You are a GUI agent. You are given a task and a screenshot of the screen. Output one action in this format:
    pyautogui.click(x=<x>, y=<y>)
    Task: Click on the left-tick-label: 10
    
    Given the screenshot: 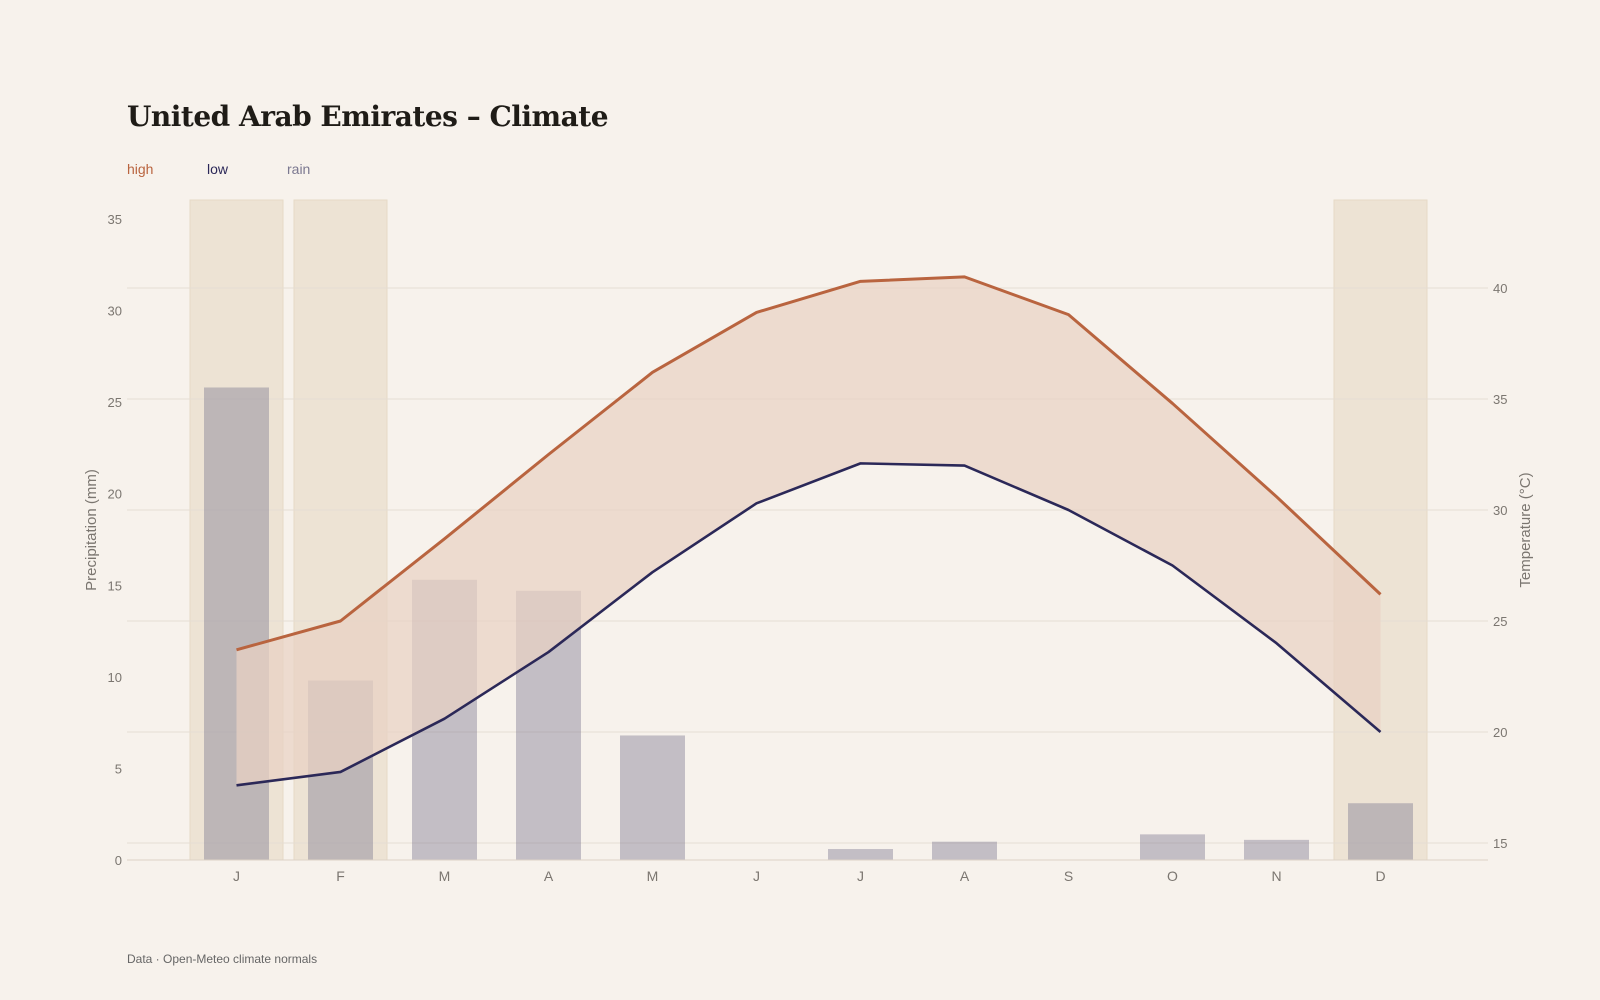 What is the action you would take?
    pyautogui.click(x=115, y=677)
    